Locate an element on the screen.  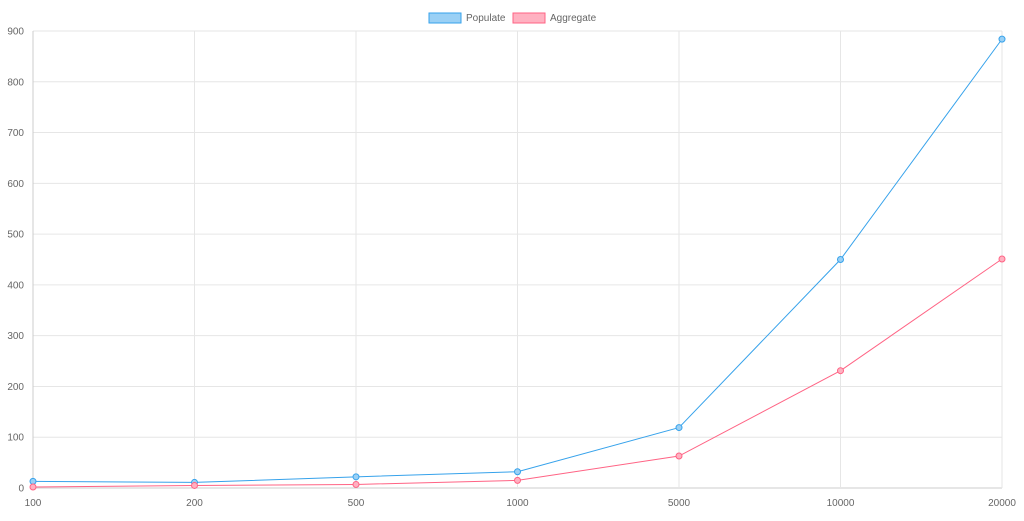
y-tick-label: 300 is located at coordinates (15, 336).